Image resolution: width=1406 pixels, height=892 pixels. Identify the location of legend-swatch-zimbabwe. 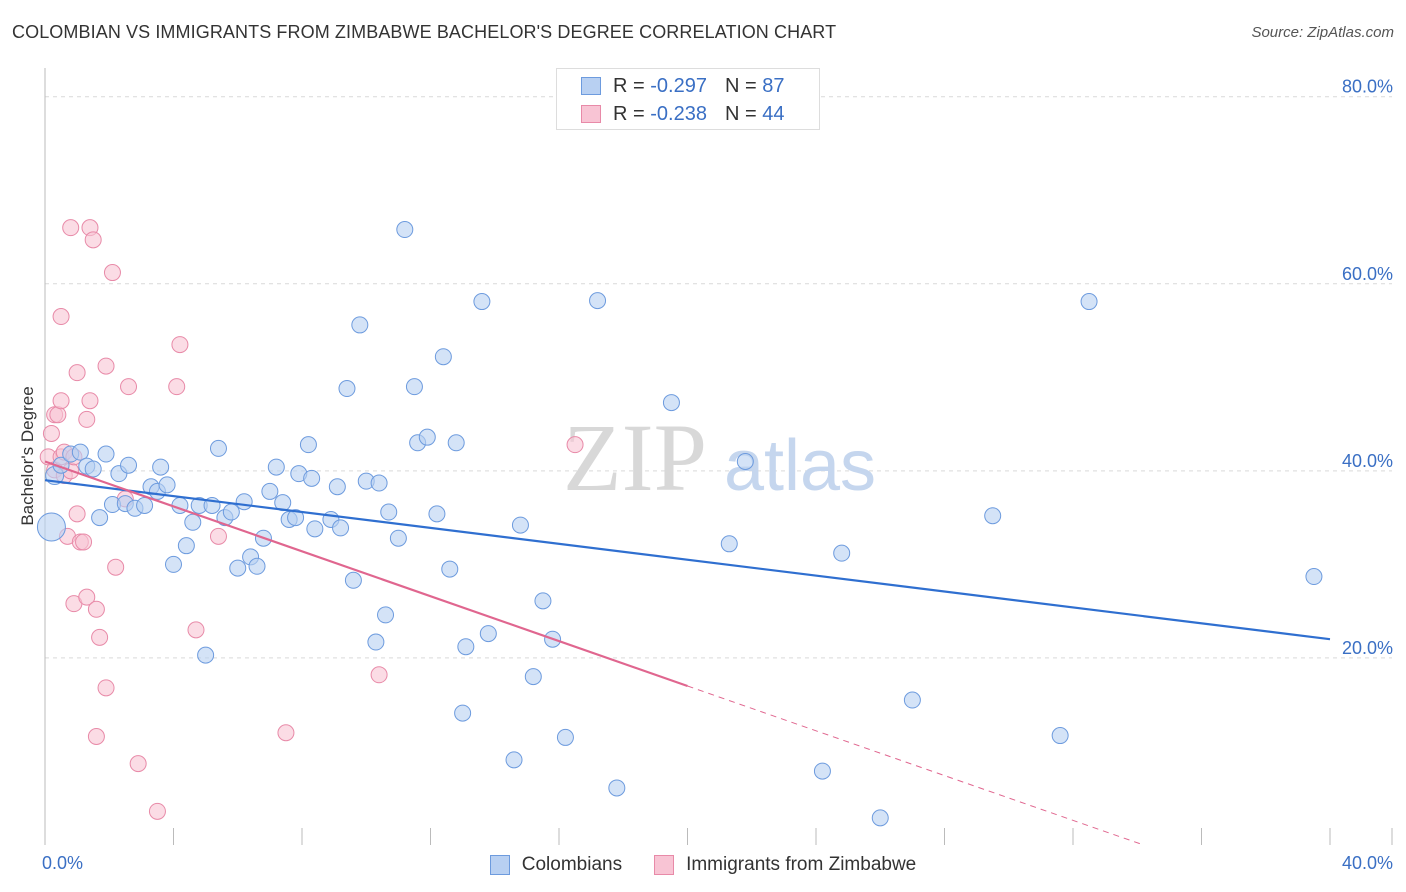
(664, 865).